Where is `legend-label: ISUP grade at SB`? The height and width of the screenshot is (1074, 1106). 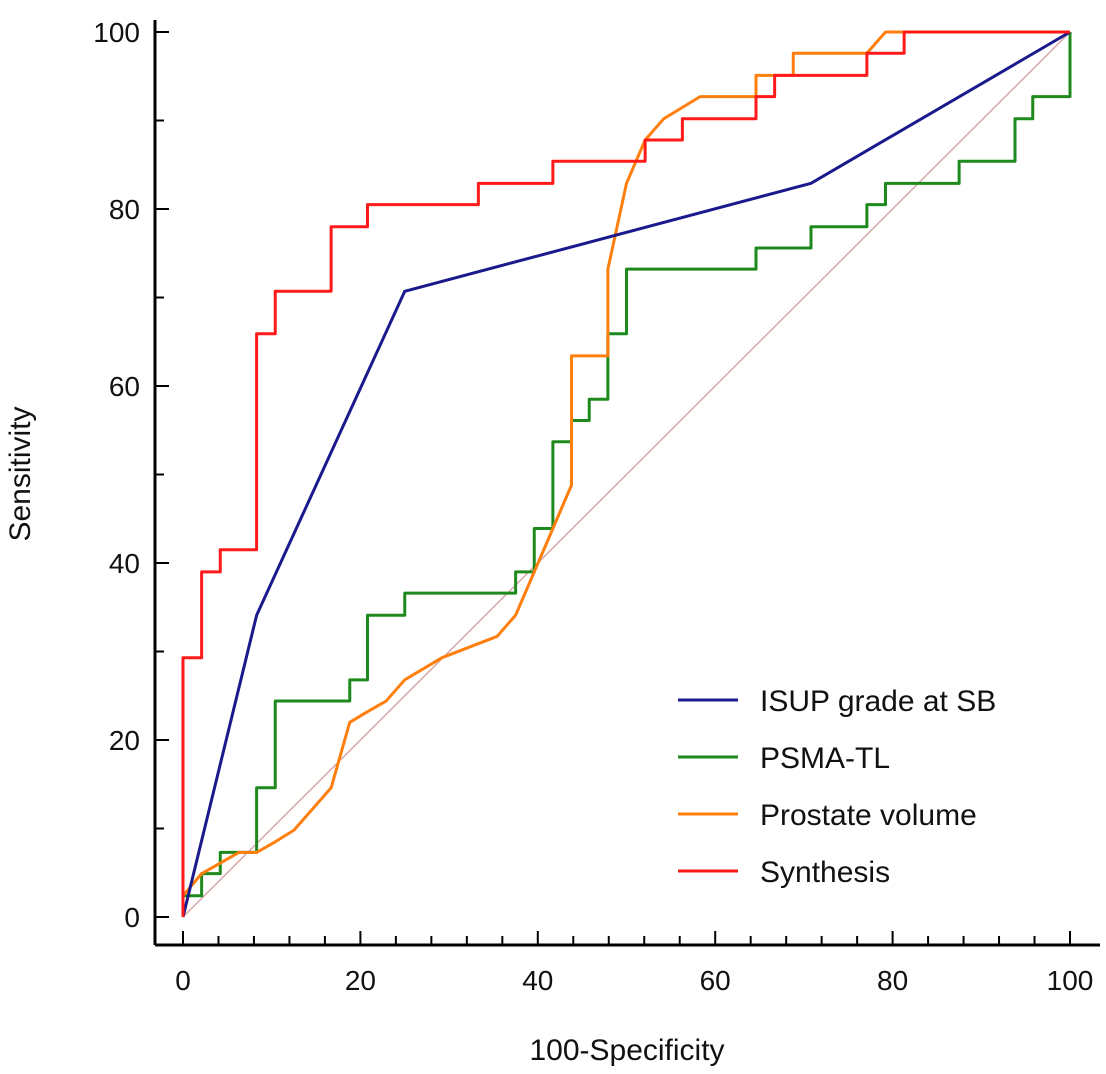 legend-label: ISUP grade at SB is located at coordinates (878, 701).